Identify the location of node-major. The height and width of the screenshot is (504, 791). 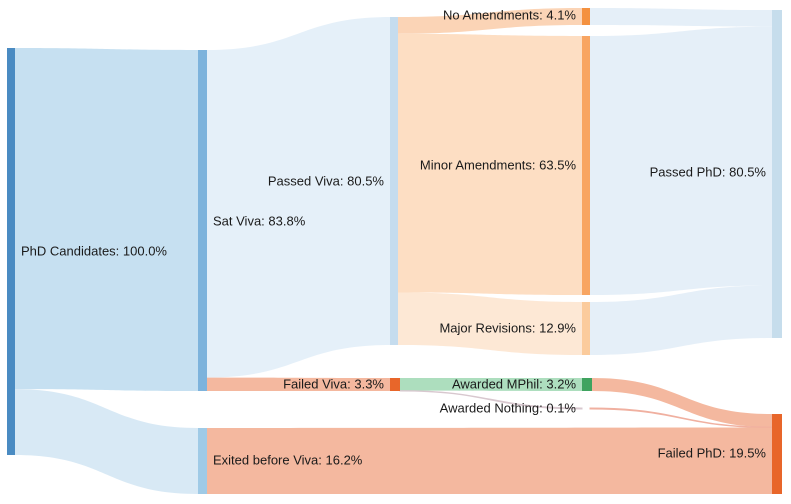
(586, 328).